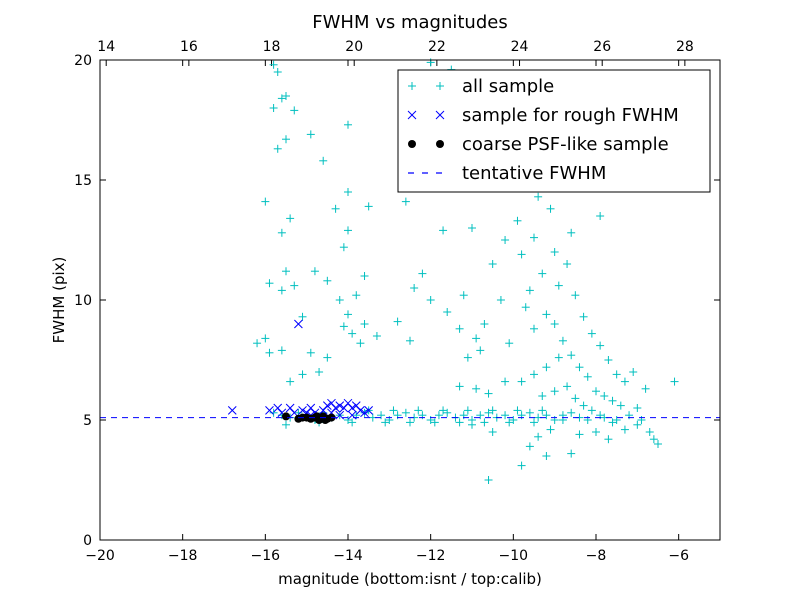  Describe the element at coordinates (440, 86) in the screenshot. I see `legend-marker-all-sample` at that location.